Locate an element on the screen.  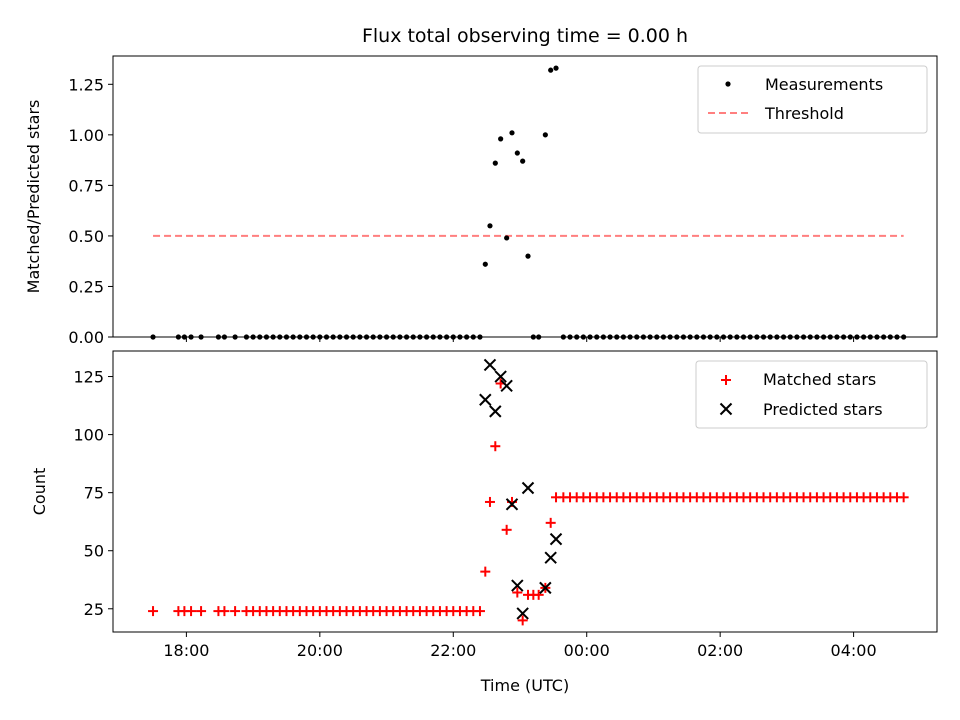
y-tick-label-ratio: 0.25 is located at coordinates (86, 286).